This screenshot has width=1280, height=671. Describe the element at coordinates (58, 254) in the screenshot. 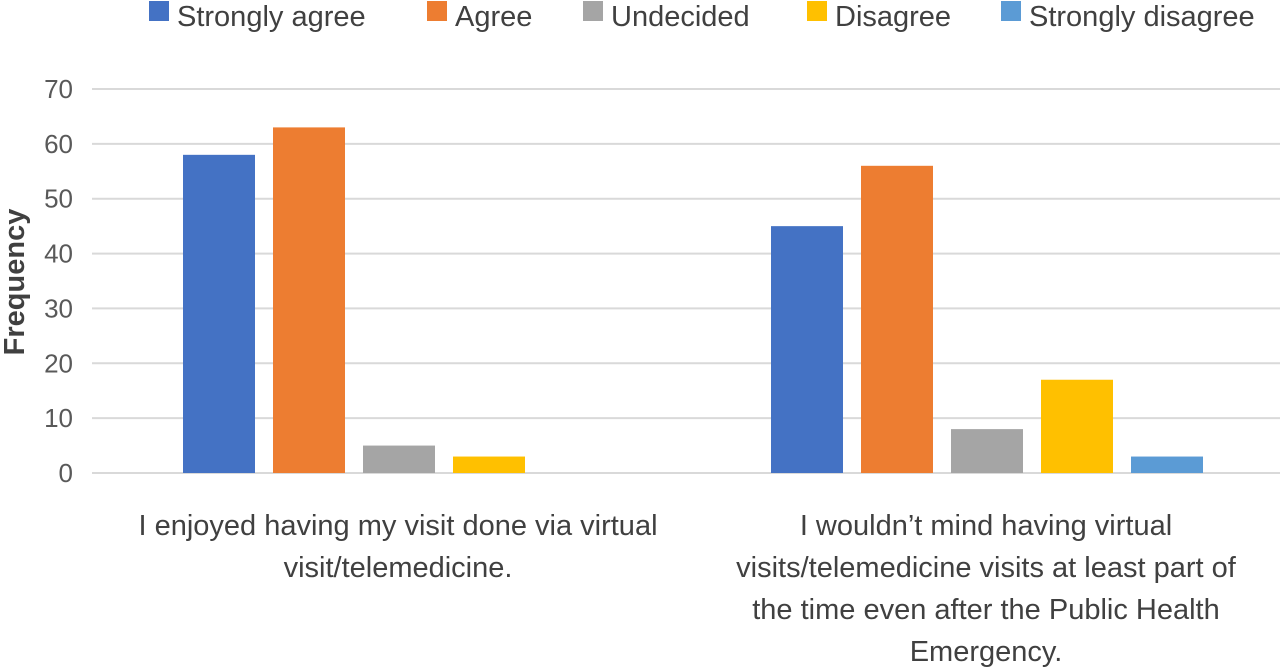

I see `y-tick-label: 40` at that location.